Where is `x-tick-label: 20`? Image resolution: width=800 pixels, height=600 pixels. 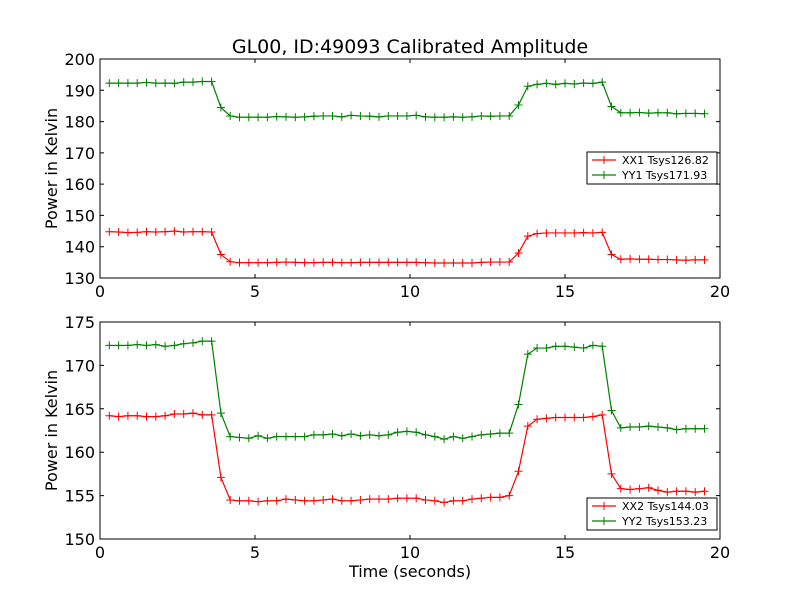 x-tick-label: 20 is located at coordinates (720, 291).